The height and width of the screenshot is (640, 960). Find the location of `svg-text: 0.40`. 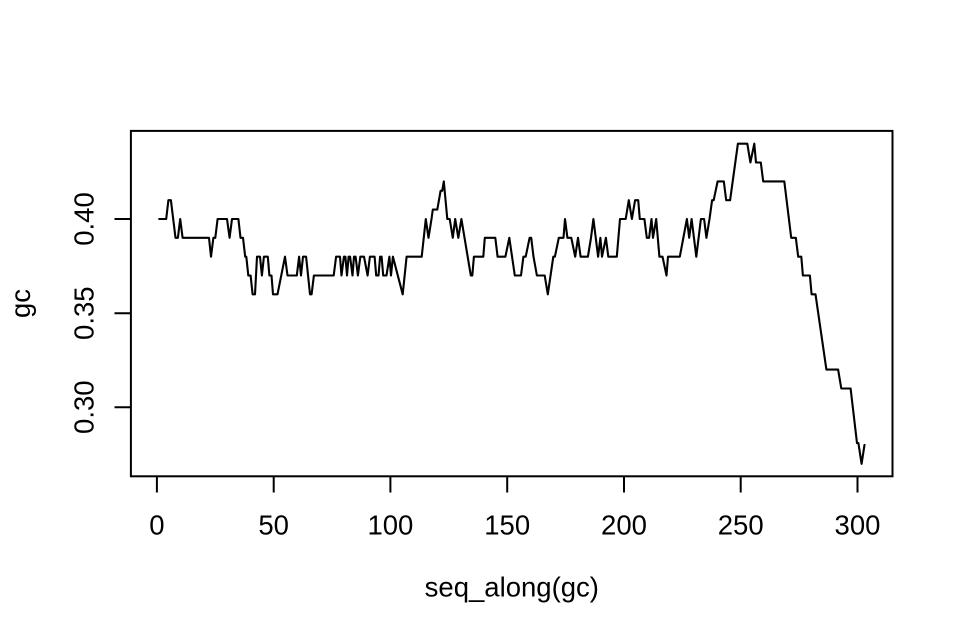

svg-text: 0.40 is located at coordinates (83, 219).